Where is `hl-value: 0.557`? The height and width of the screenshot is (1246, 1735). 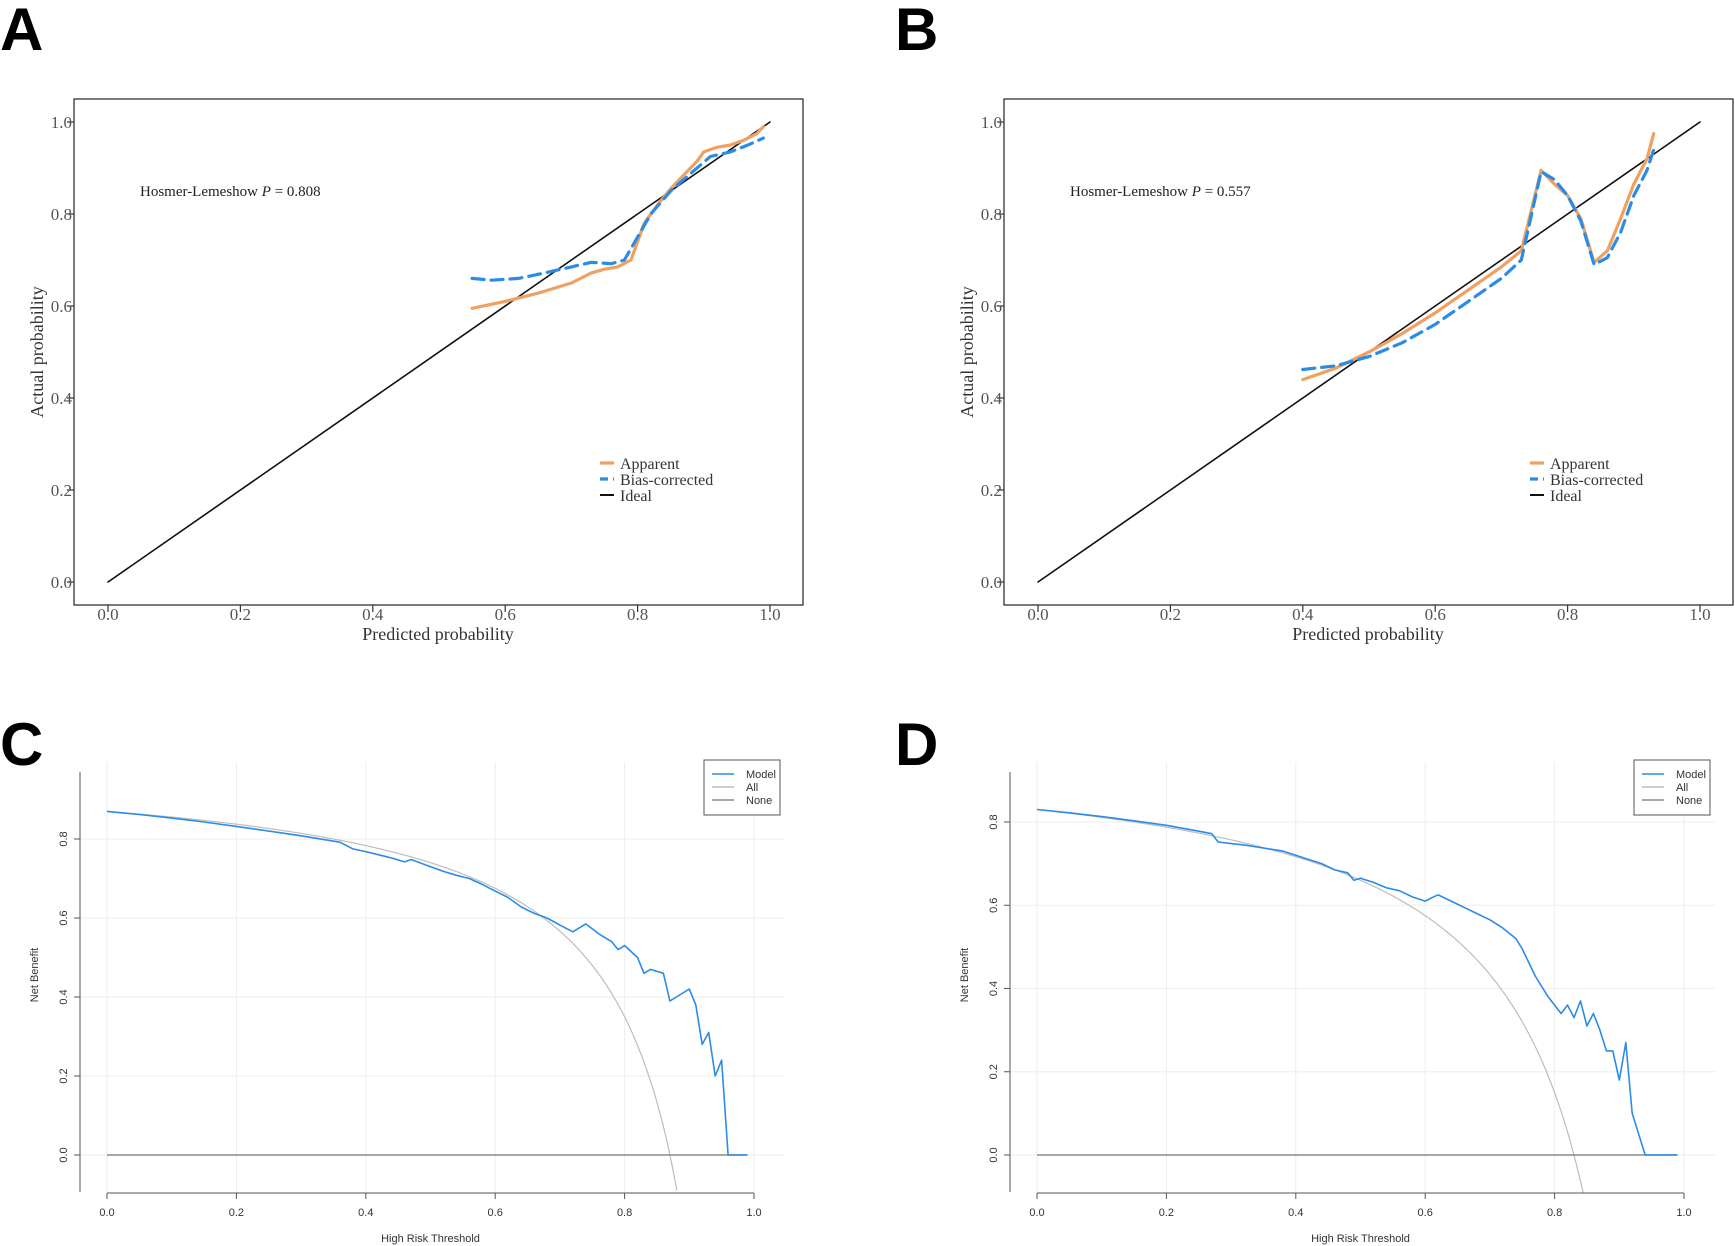 hl-value: 0.557 is located at coordinates (1234, 192).